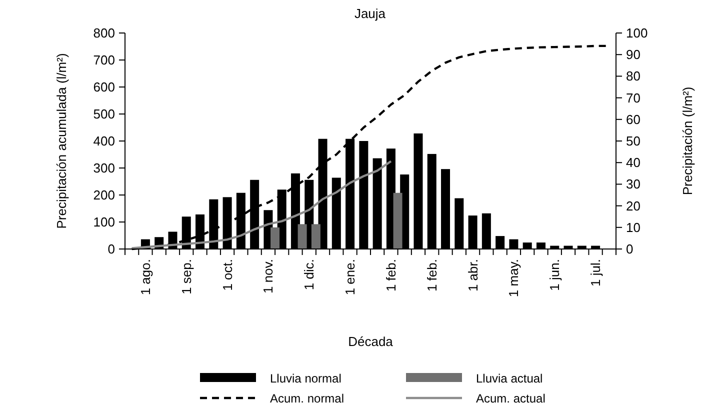 The width and height of the screenshot is (713, 412). I want to click on x-tick-label: 1 nov., so click(268, 276).